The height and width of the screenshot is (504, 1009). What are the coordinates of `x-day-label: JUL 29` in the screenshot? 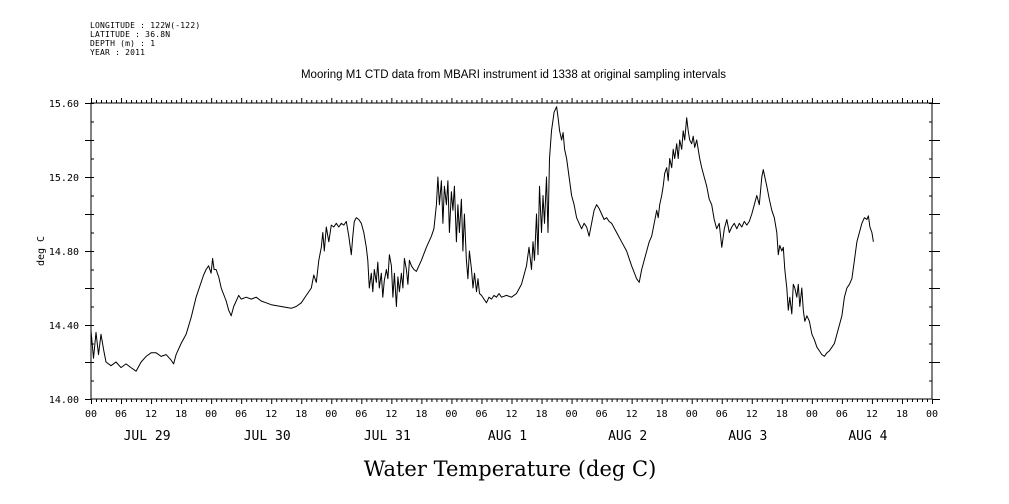 It's located at (147, 436).